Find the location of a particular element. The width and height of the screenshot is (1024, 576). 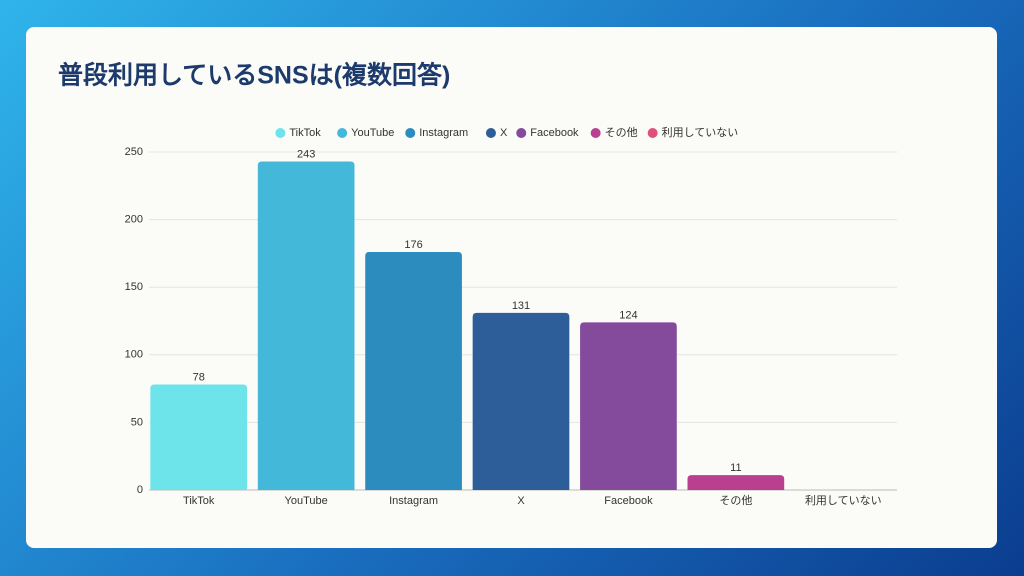

x-tick-label: その他 is located at coordinates (735, 500).